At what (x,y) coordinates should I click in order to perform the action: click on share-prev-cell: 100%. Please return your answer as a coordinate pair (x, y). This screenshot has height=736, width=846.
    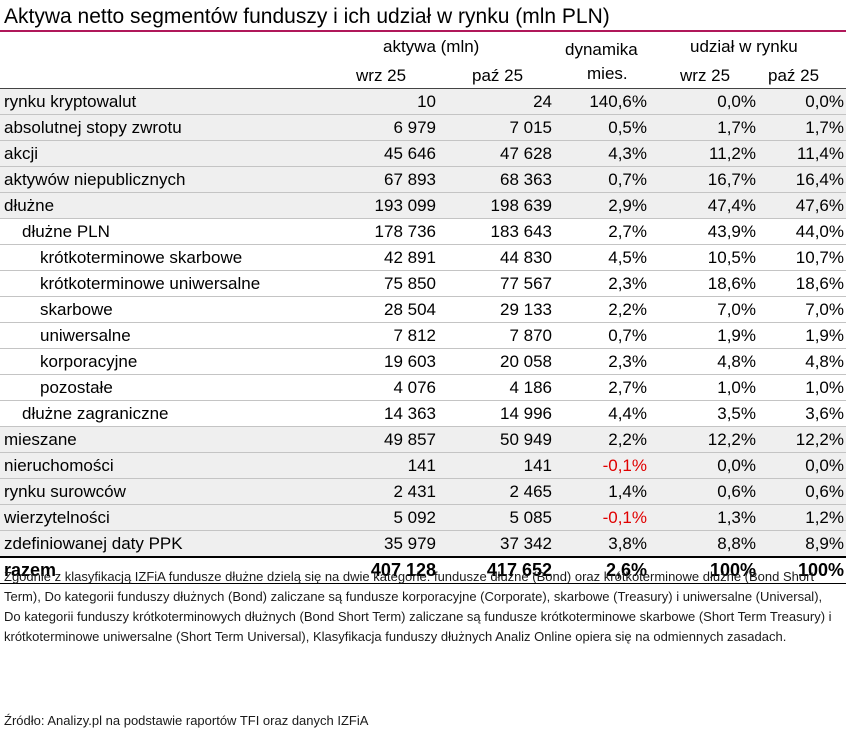
    Looking at the image, I should click on (701, 570).